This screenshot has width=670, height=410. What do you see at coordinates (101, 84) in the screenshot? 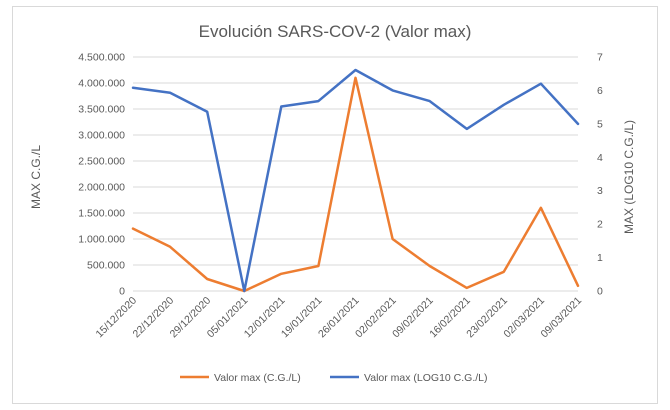
I see `left-tick-label: 4.000.000` at bounding box center [101, 84].